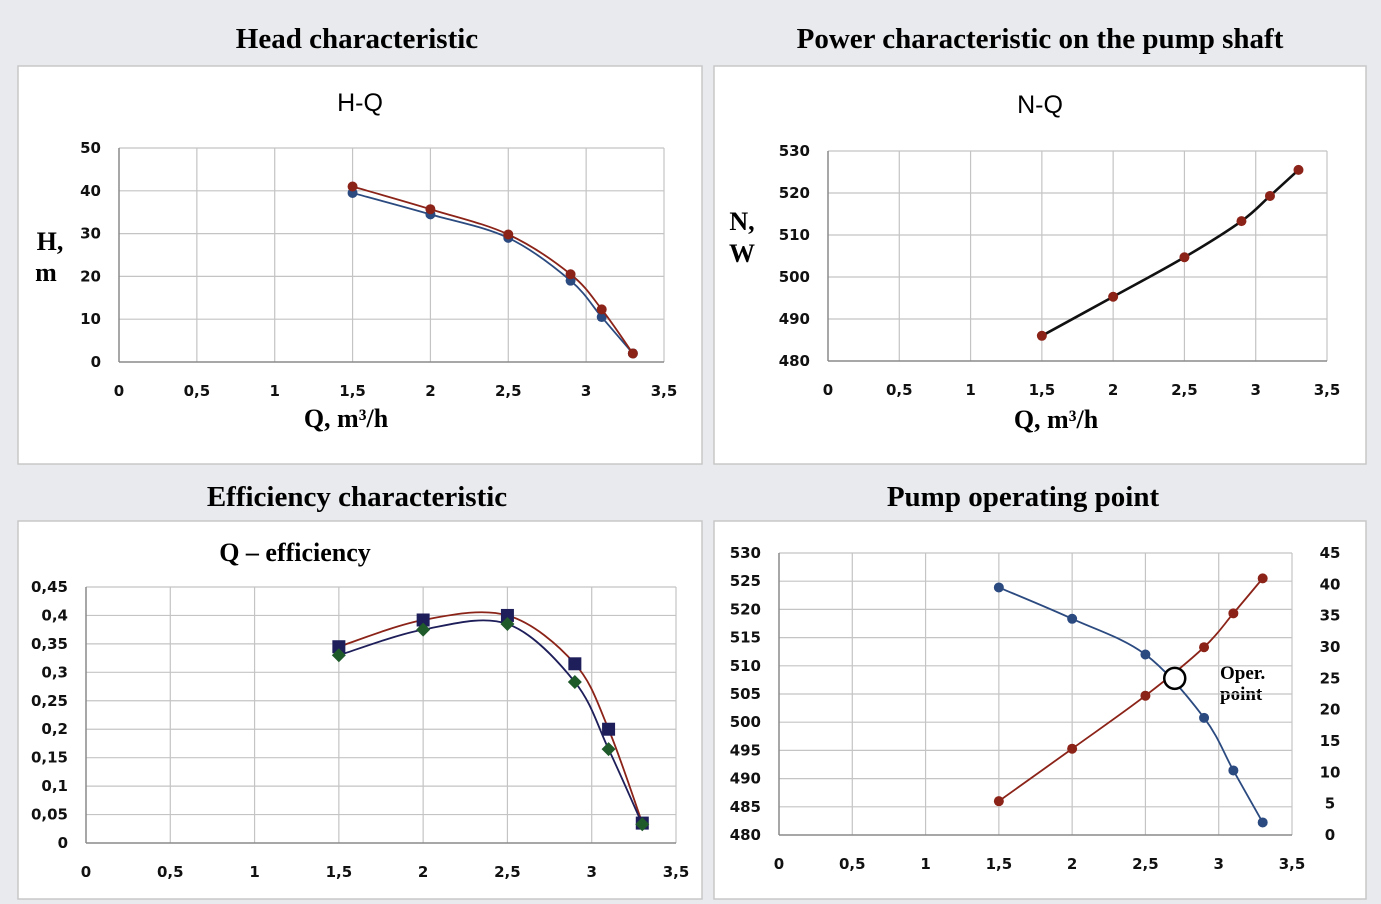 The image size is (1381, 904). Describe the element at coordinates (49, 701) in the screenshot. I see `efficiency-y-tick: 0,25` at that location.